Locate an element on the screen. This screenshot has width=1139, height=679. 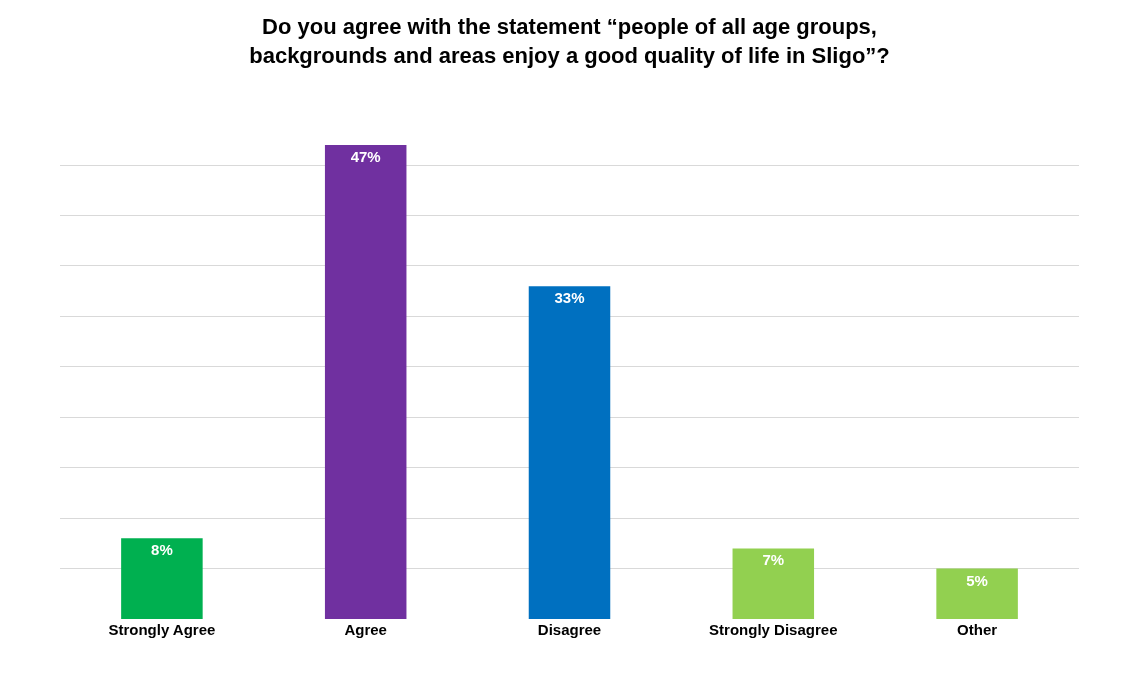
data-label: 7% is located at coordinates (773, 560).